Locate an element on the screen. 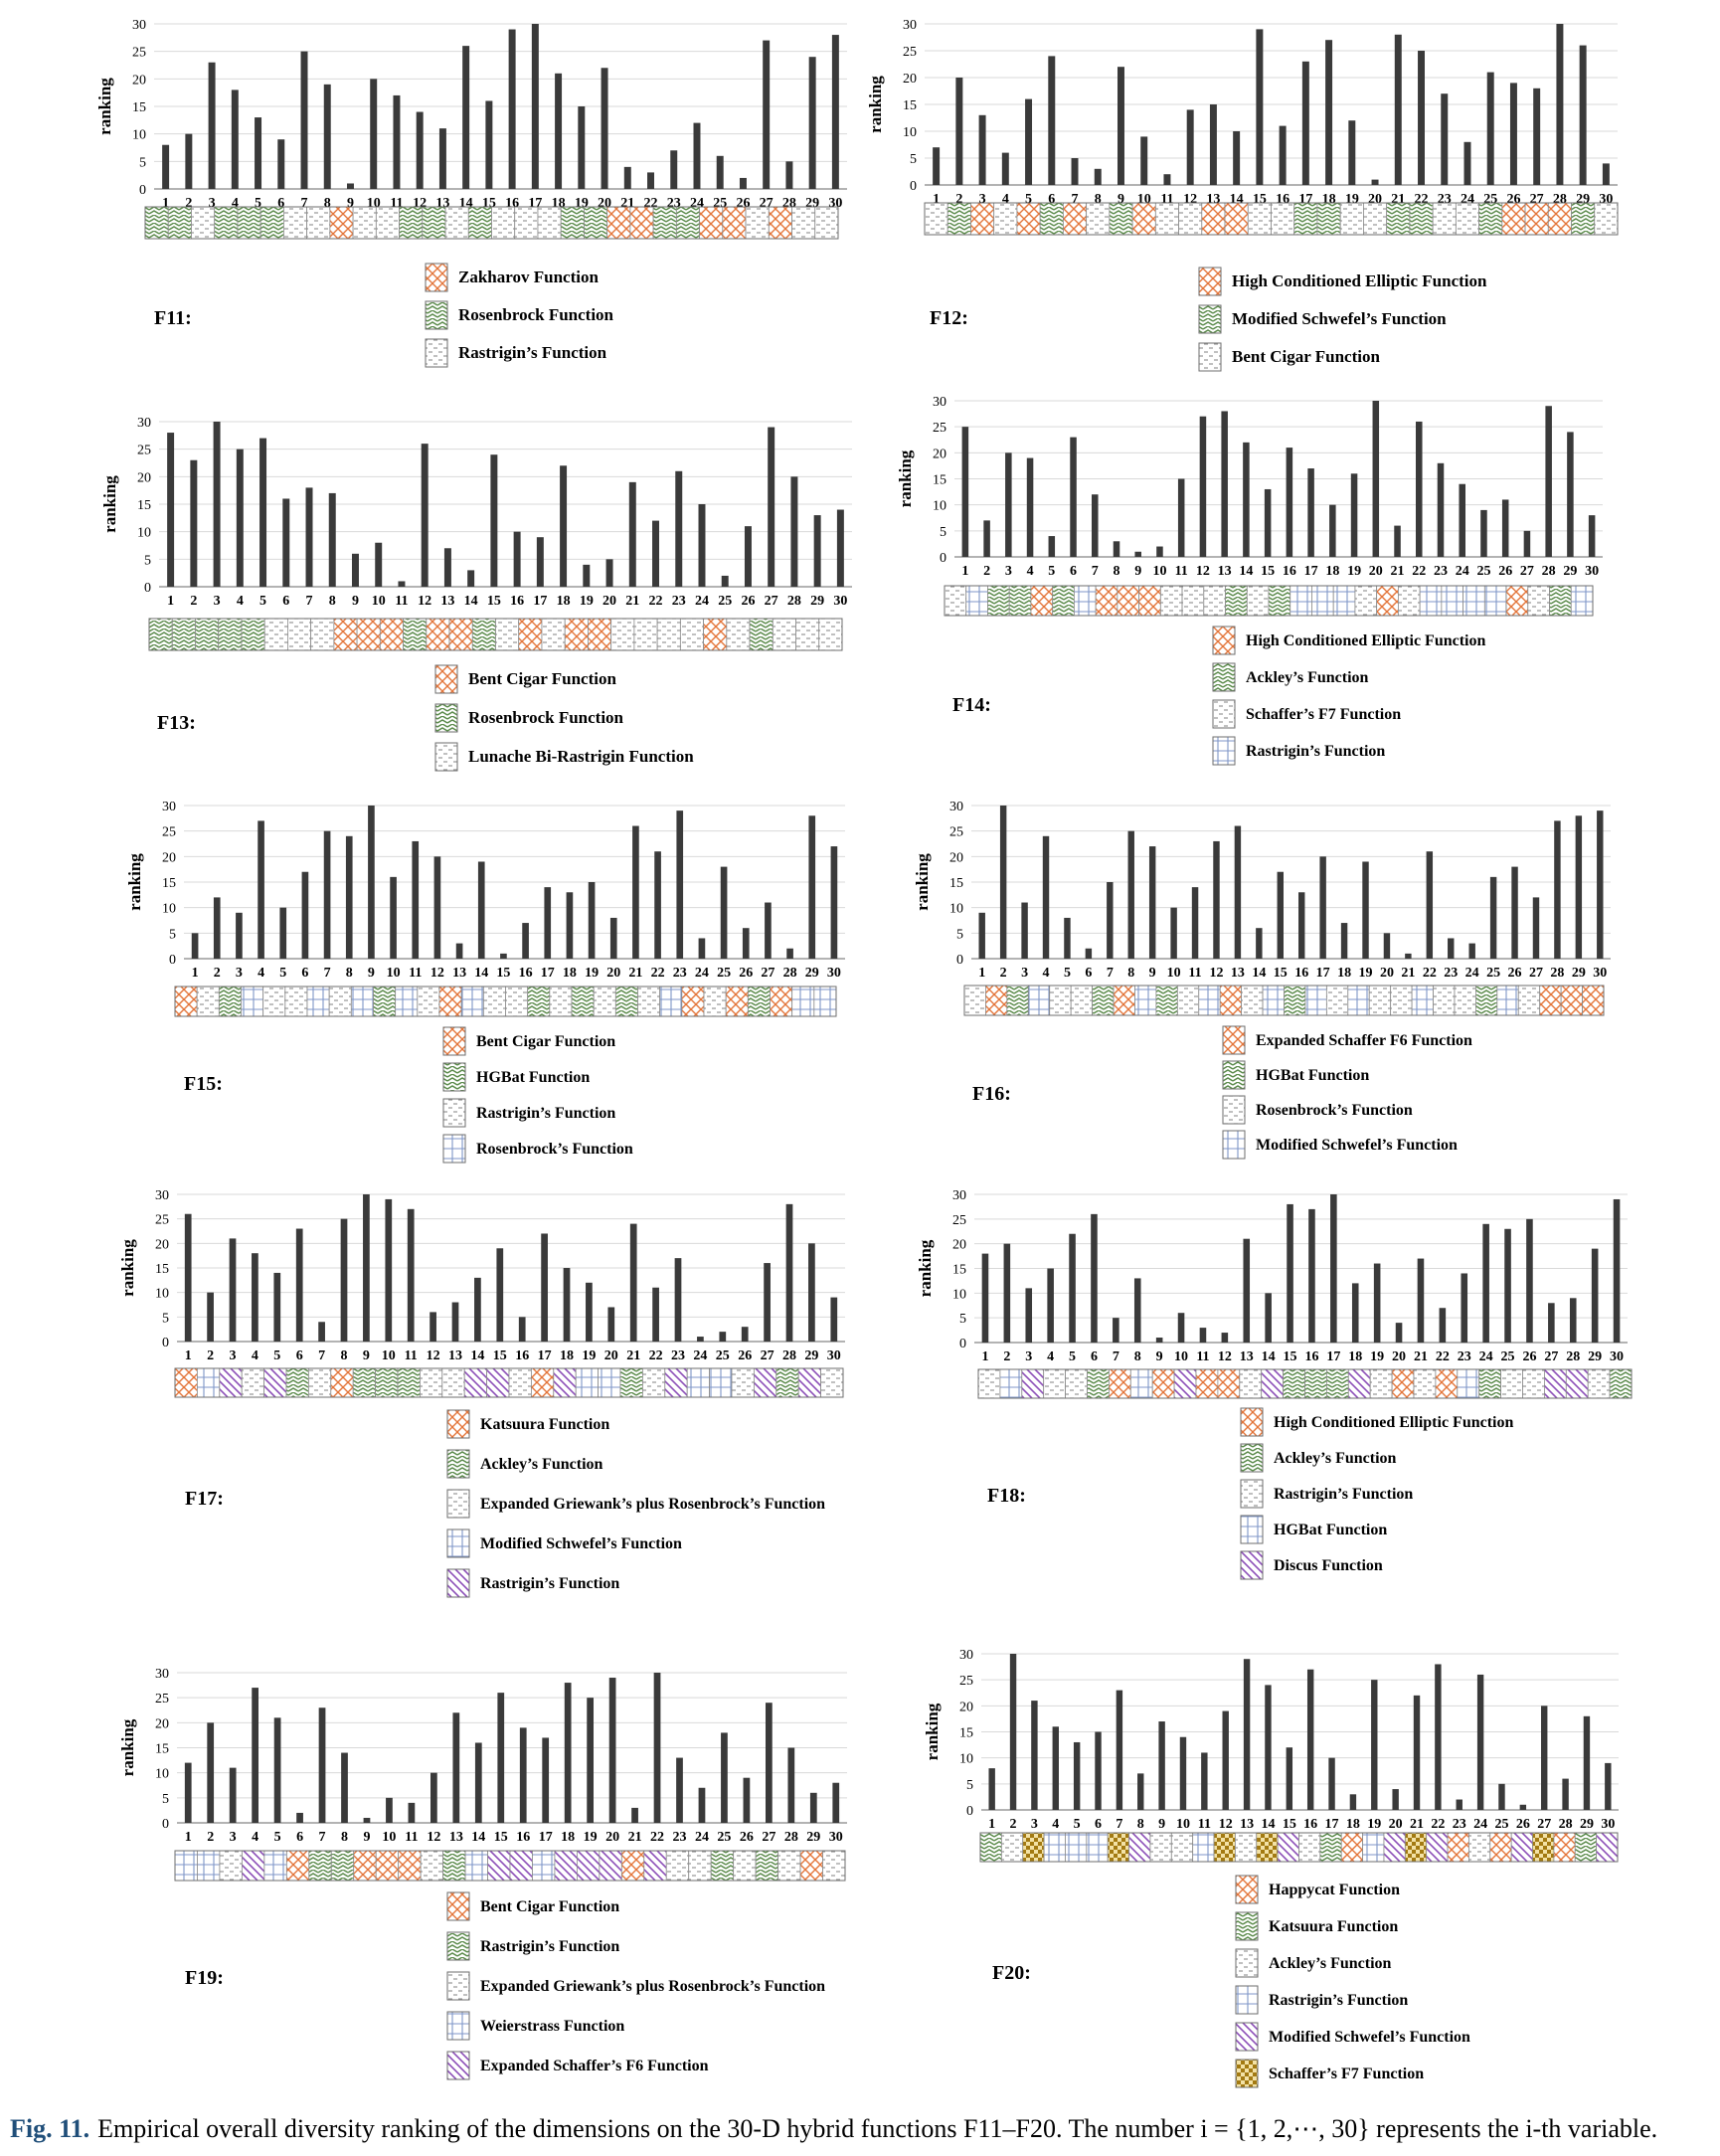  f16-band-cell-gray is located at coordinates (1060, 1000).